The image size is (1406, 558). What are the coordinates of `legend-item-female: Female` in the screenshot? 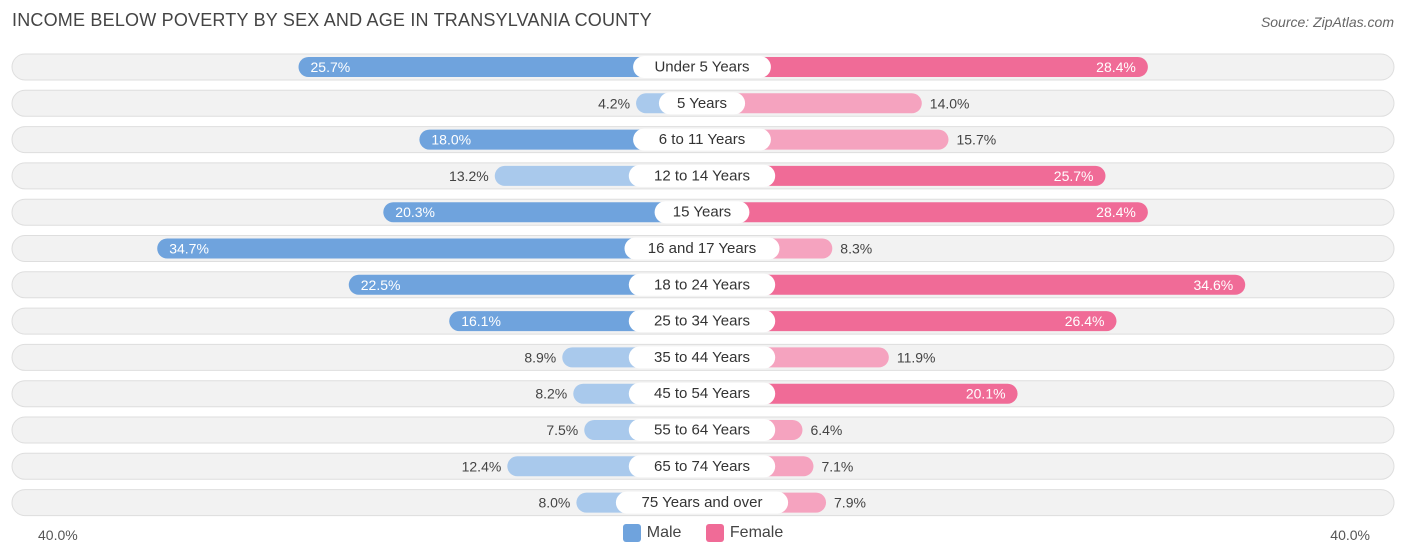 It's located at (744, 533).